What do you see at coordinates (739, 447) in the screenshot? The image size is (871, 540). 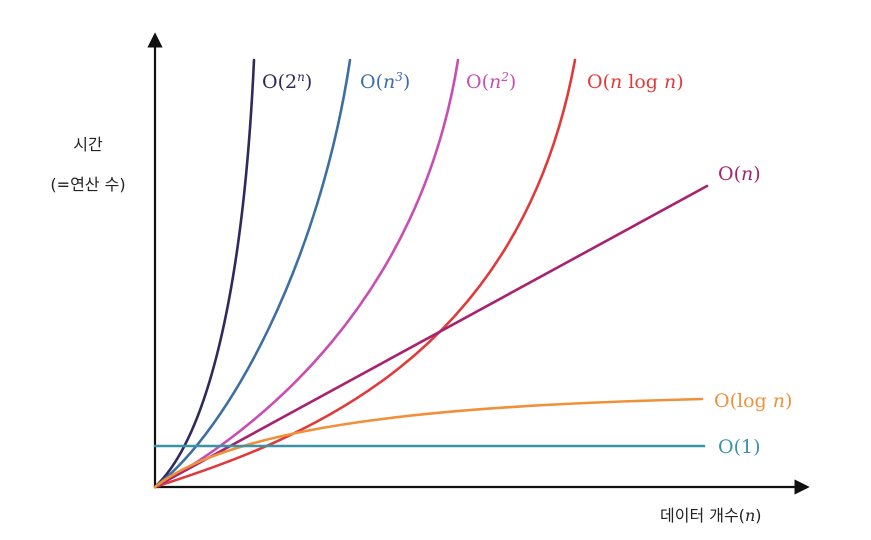 I see `series-label-6: O(1)` at bounding box center [739, 447].